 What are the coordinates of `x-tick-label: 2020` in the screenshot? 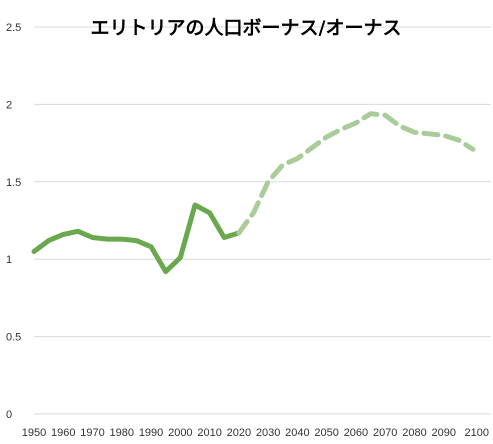 It's located at (239, 433).